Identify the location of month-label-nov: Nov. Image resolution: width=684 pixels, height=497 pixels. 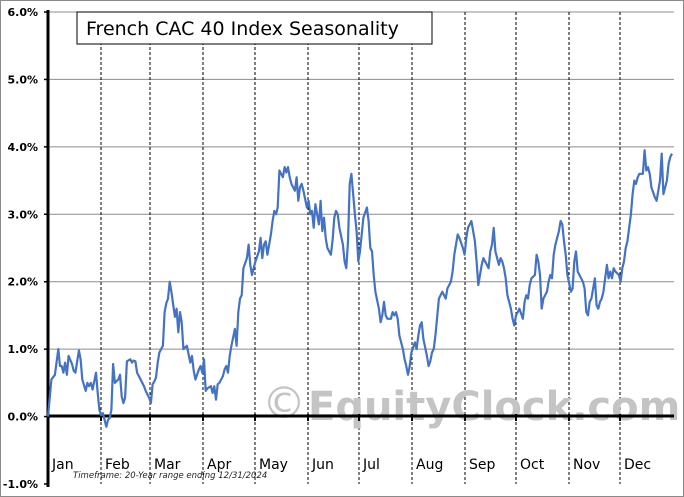
(586, 465).